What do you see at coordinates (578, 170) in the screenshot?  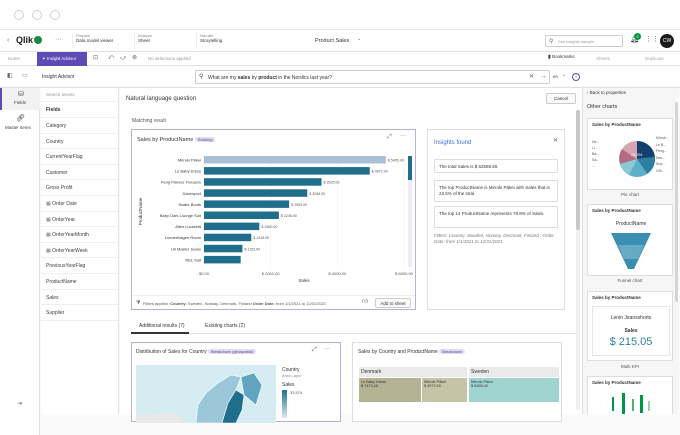 I see `main-scrollbar-thumb` at bounding box center [578, 170].